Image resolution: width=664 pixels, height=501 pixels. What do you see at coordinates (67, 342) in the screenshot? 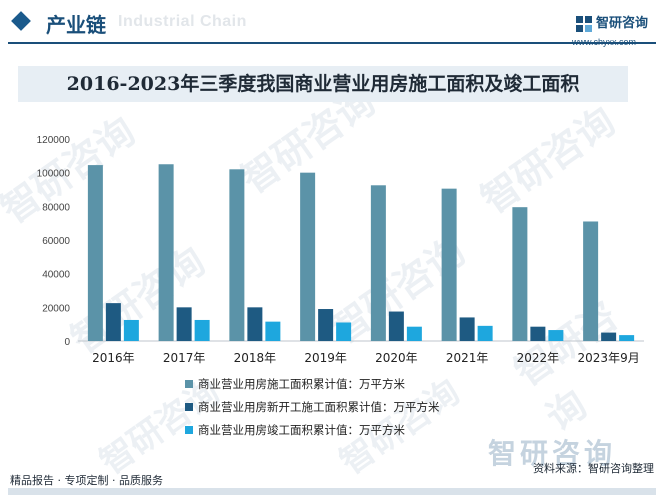
I see `y-tick-label: 0` at bounding box center [67, 342].